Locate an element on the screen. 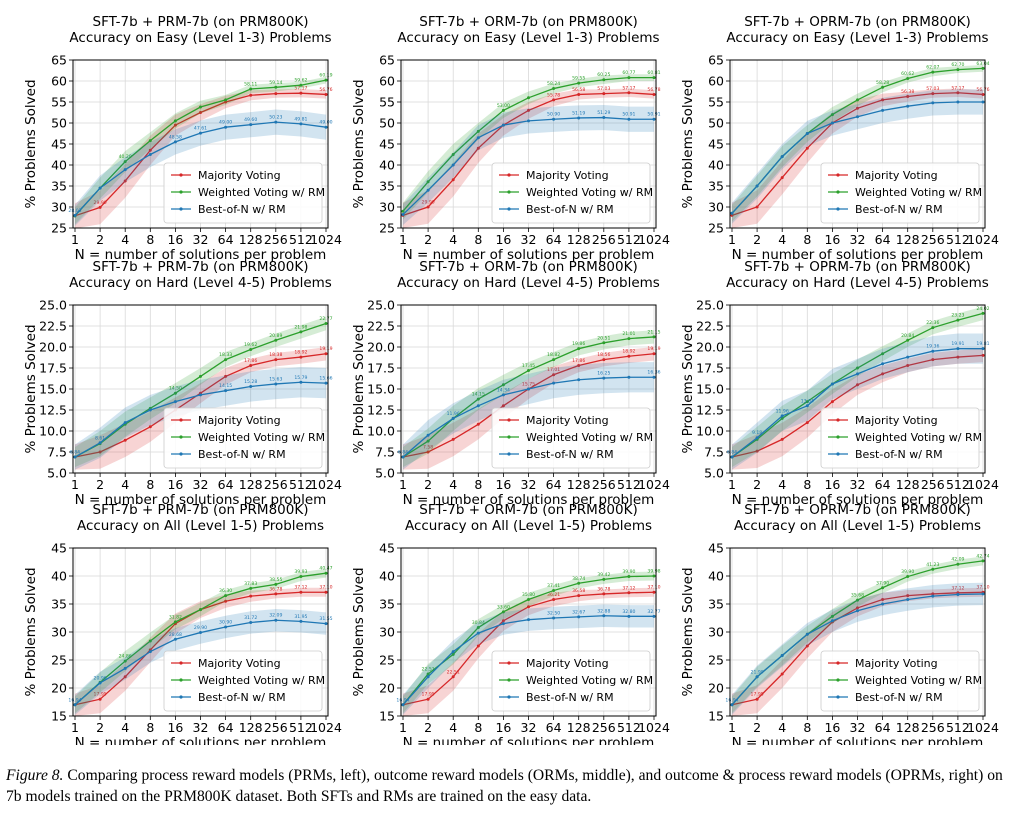  series-majority-voting: 29.90 57.17 56.76 is located at coordinates (203, 157).